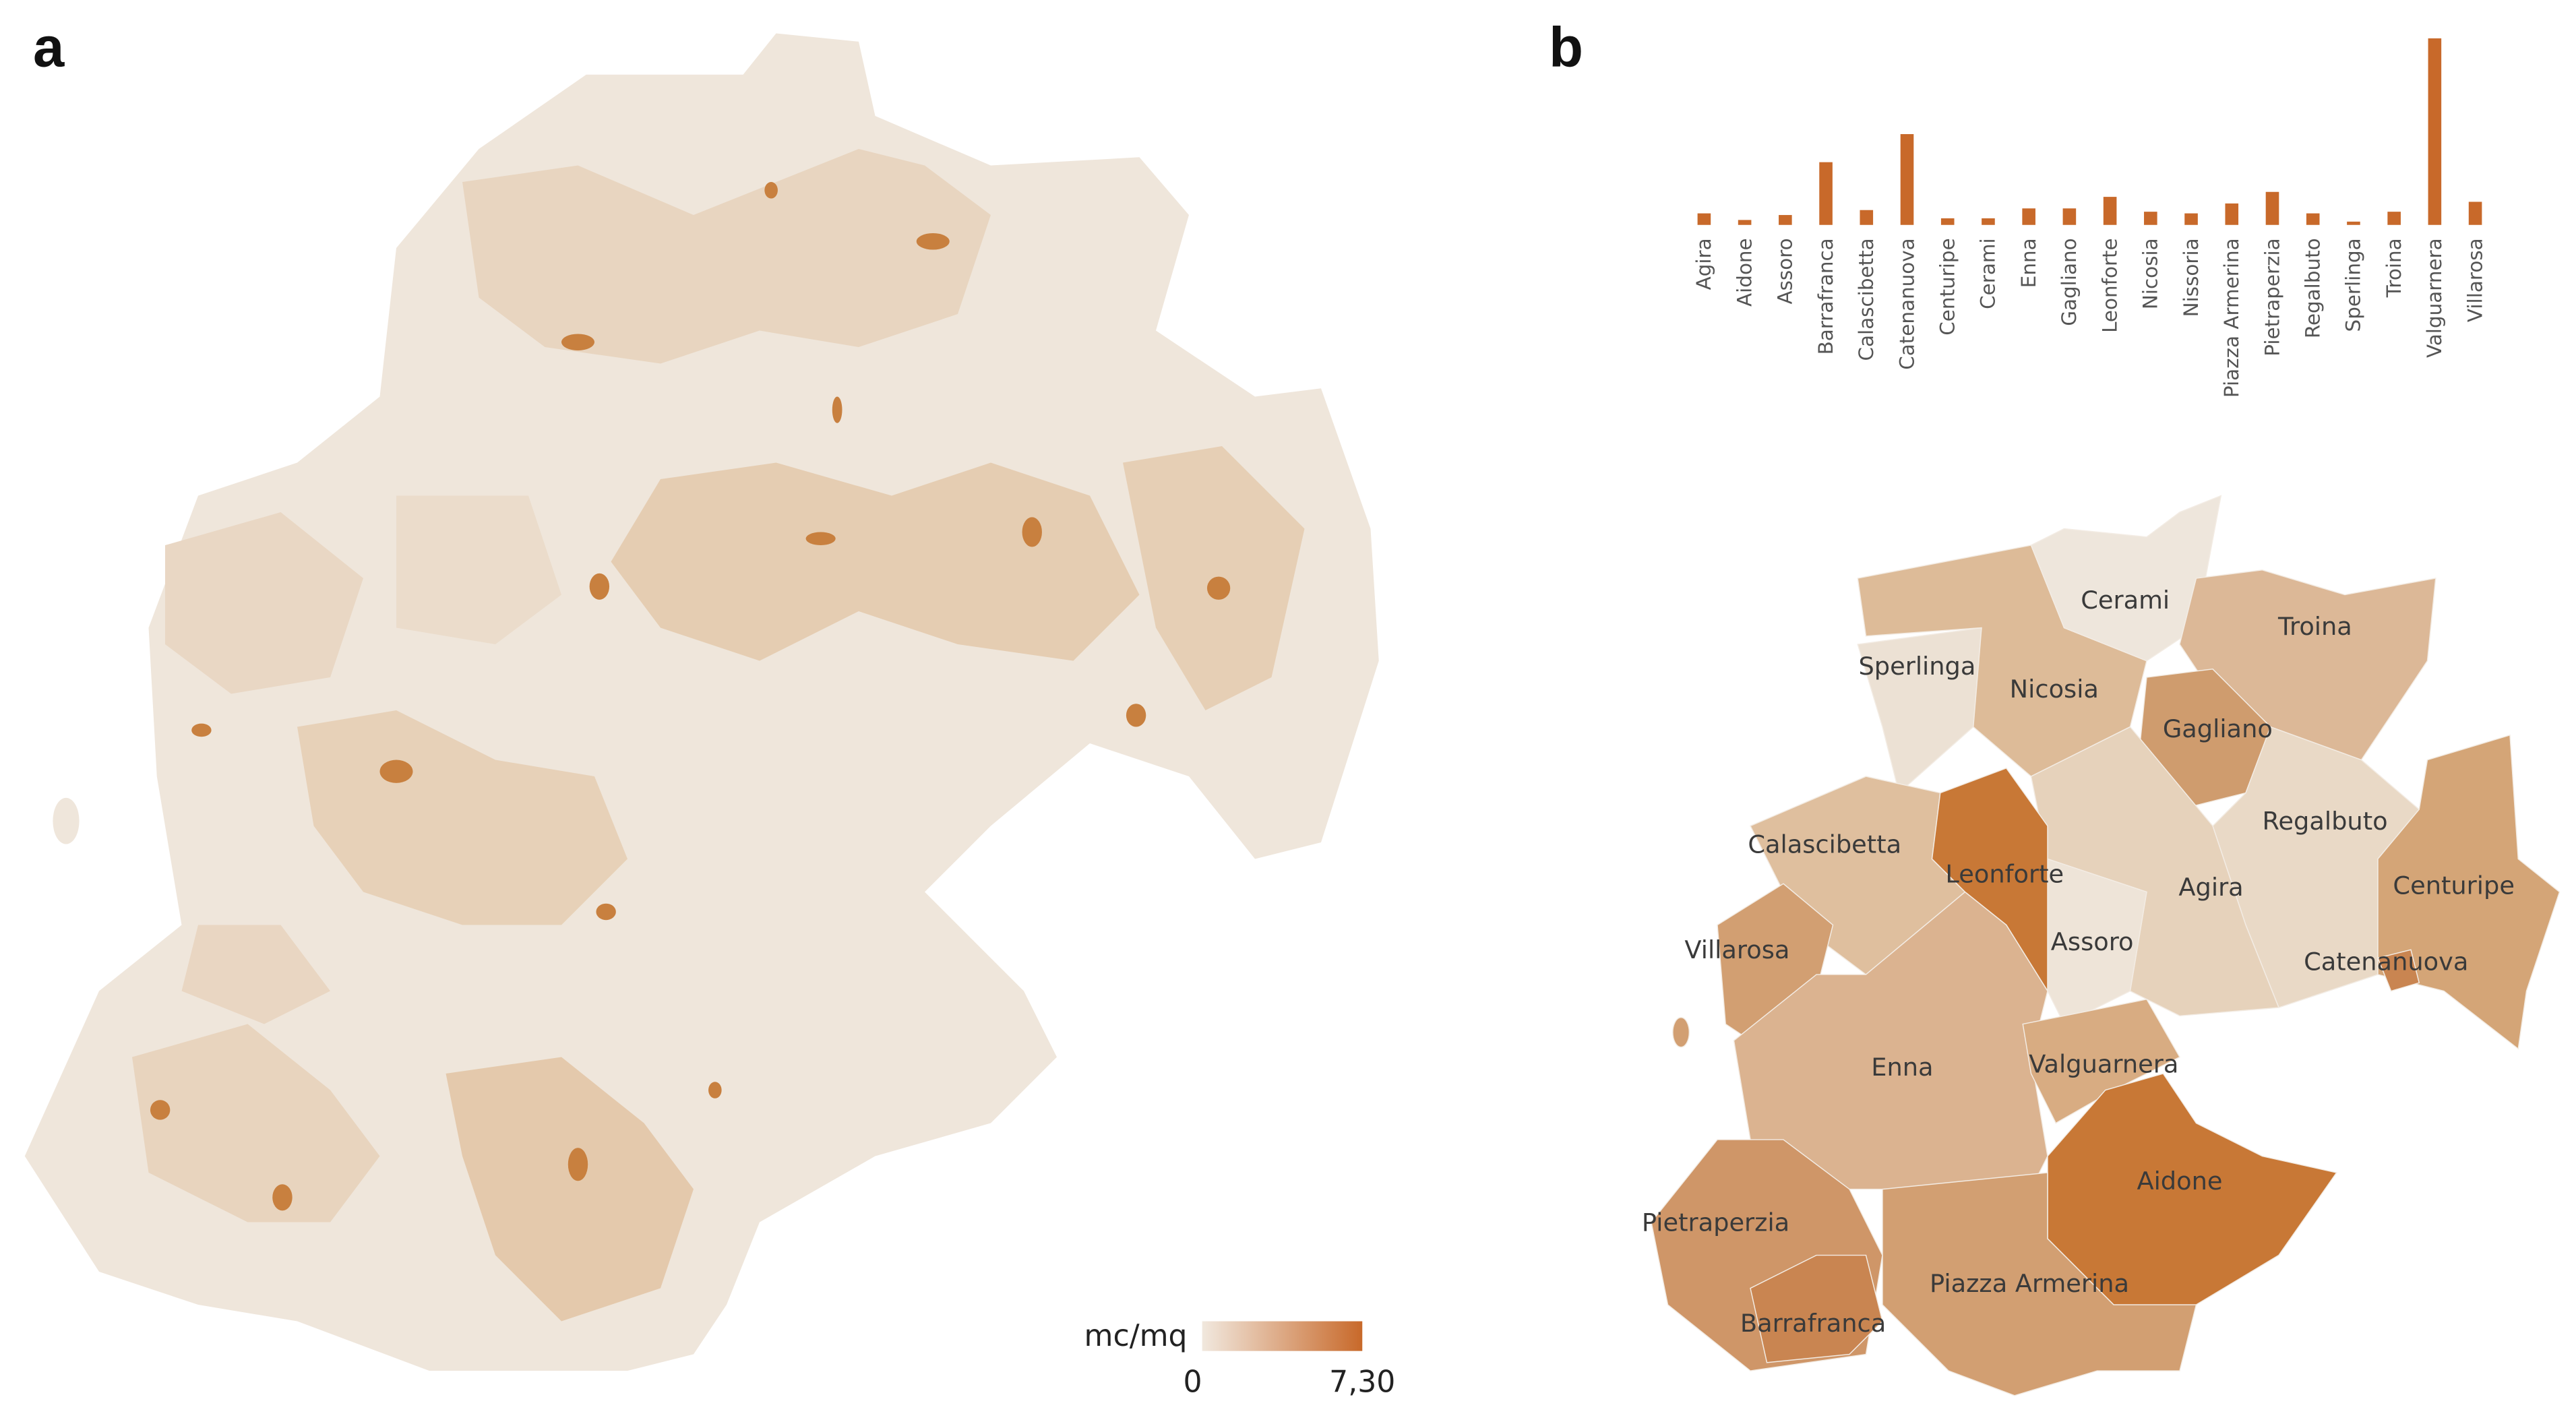 This screenshot has height=1424, width=2576. I want to click on x-tick-label: Assoro, so click(1786, 271).